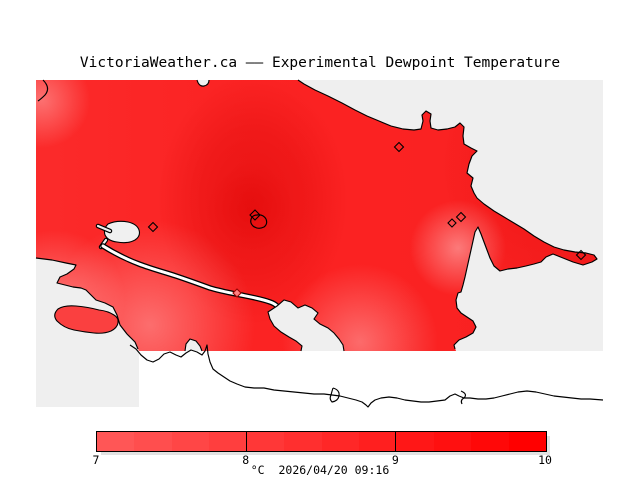 Image resolution: width=640 pixels, height=480 pixels. What do you see at coordinates (190, 276) in the screenshot?
I see `inlet-channel` at bounding box center [190, 276].